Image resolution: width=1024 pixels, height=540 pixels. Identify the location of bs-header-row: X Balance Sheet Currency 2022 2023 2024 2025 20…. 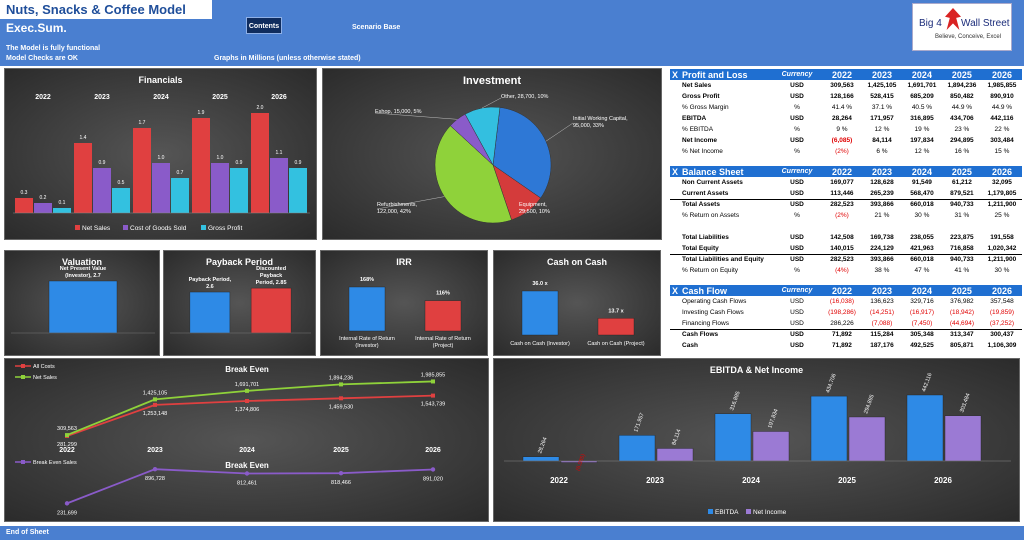
(846, 171).